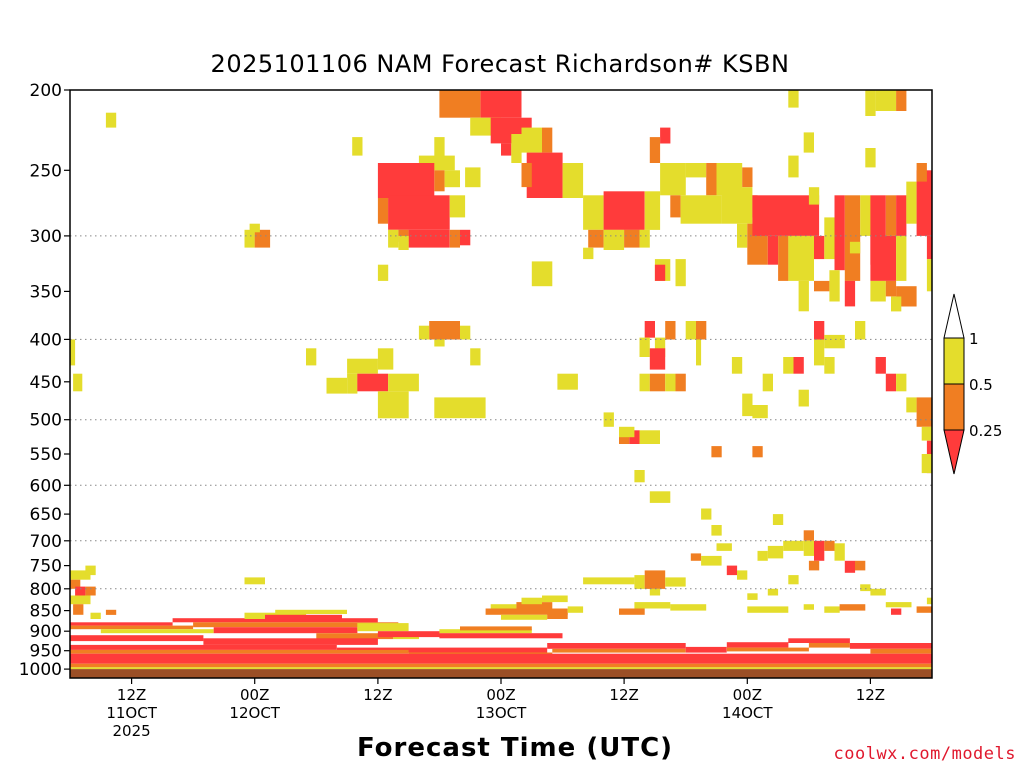 Image resolution: width=1024 pixels, height=768 pixels. Describe the element at coordinates (747, 713) in the screenshot. I see `x-tick-label: 14OCT` at that location.